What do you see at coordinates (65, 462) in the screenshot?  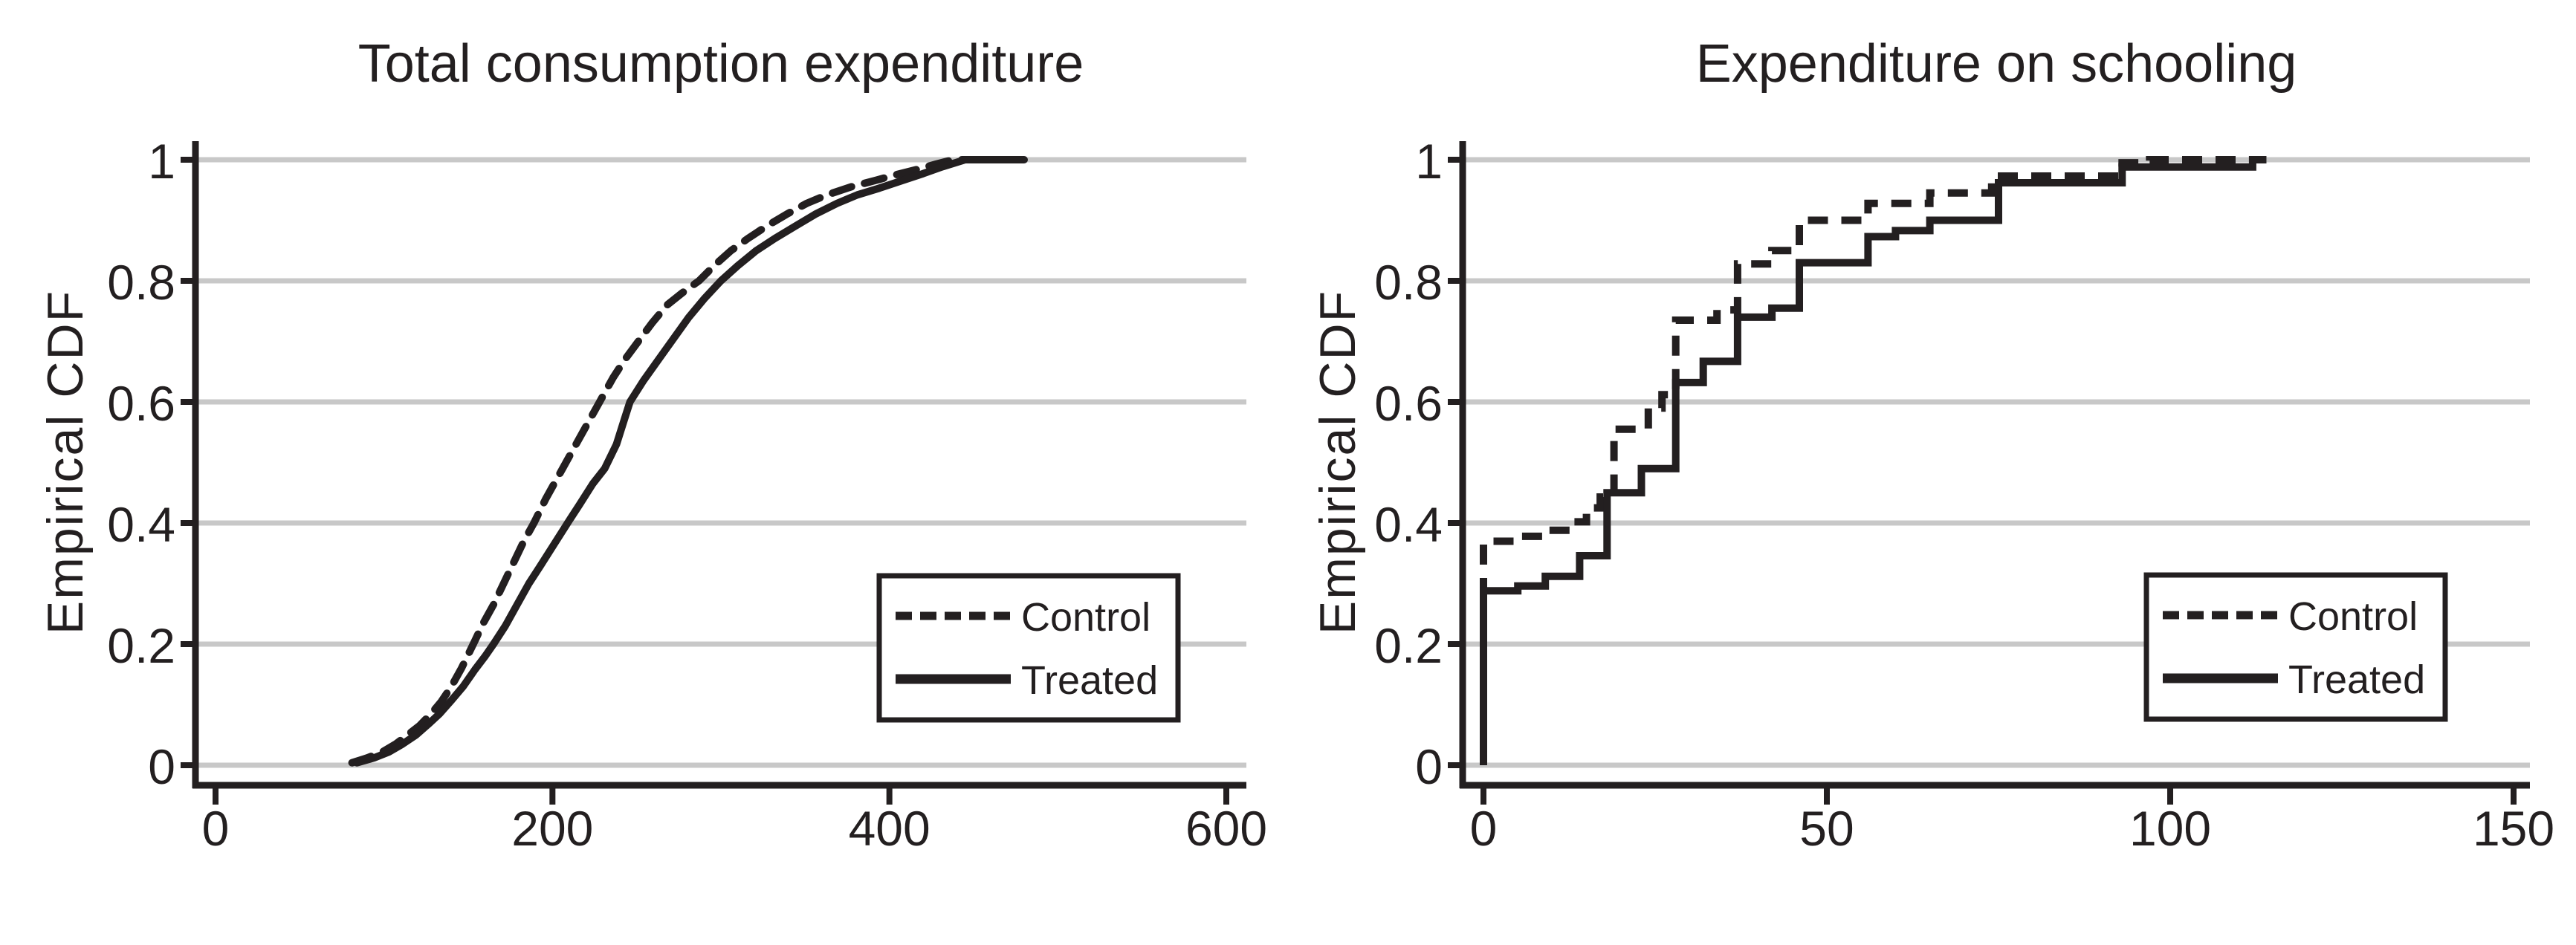 I see `left-y-axis-title: Empirical CDF` at bounding box center [65, 462].